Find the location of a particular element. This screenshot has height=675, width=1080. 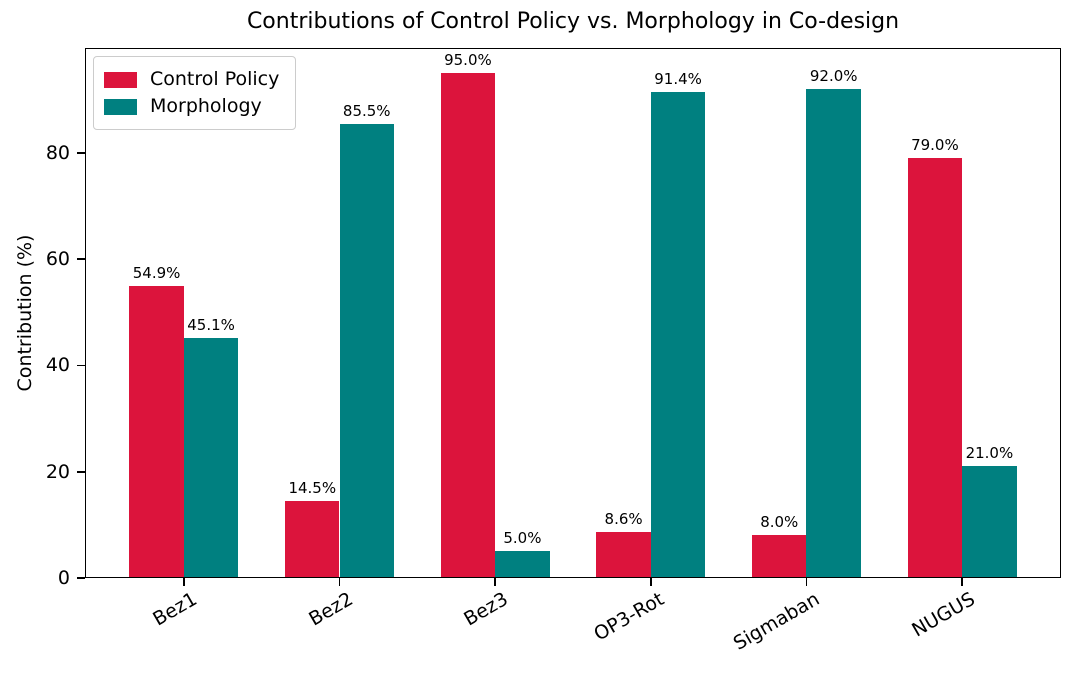

legend-swatch-morphology is located at coordinates (120, 106).